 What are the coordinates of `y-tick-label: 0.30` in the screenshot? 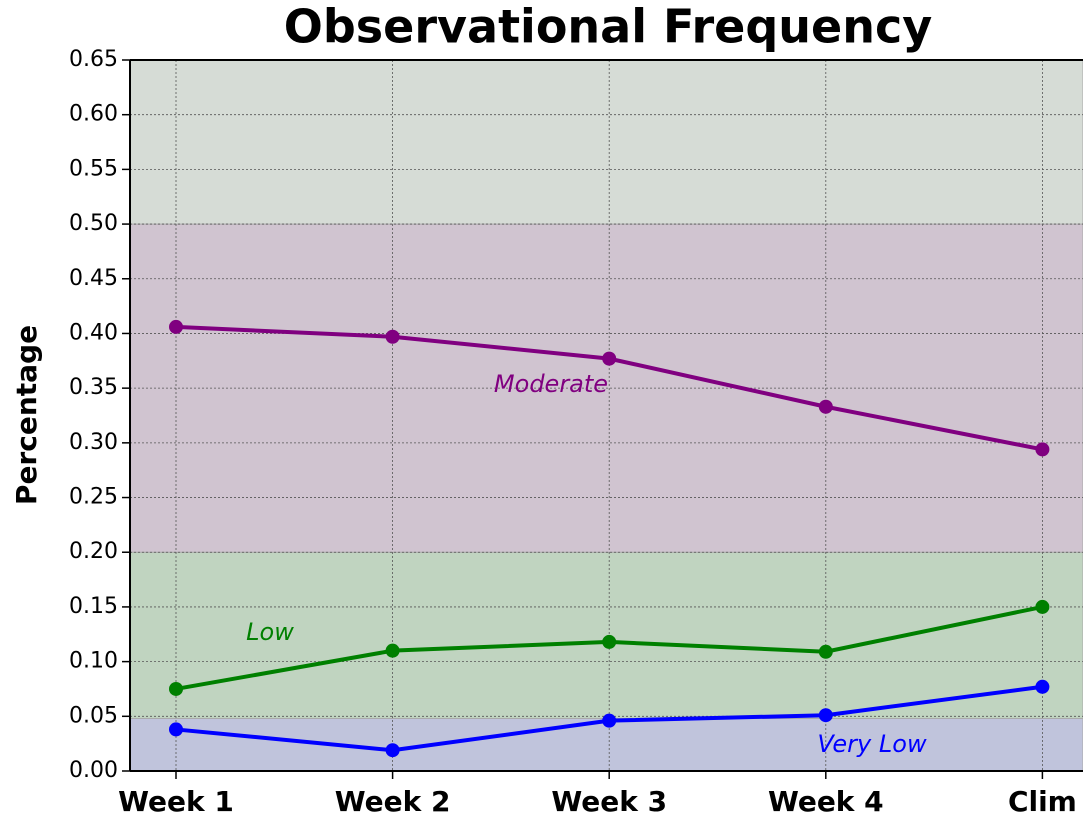 It's located at (93, 442).